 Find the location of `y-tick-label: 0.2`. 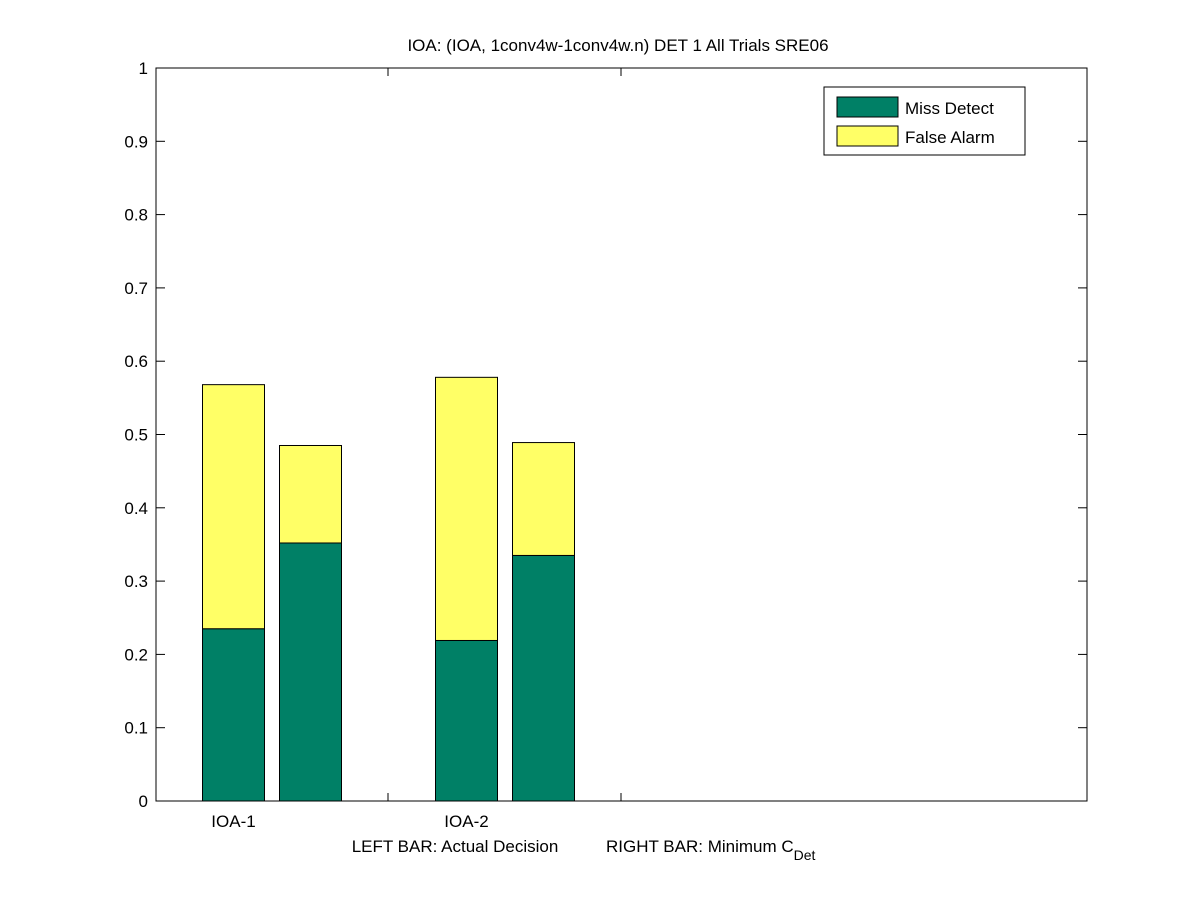

y-tick-label: 0.2 is located at coordinates (136, 654).